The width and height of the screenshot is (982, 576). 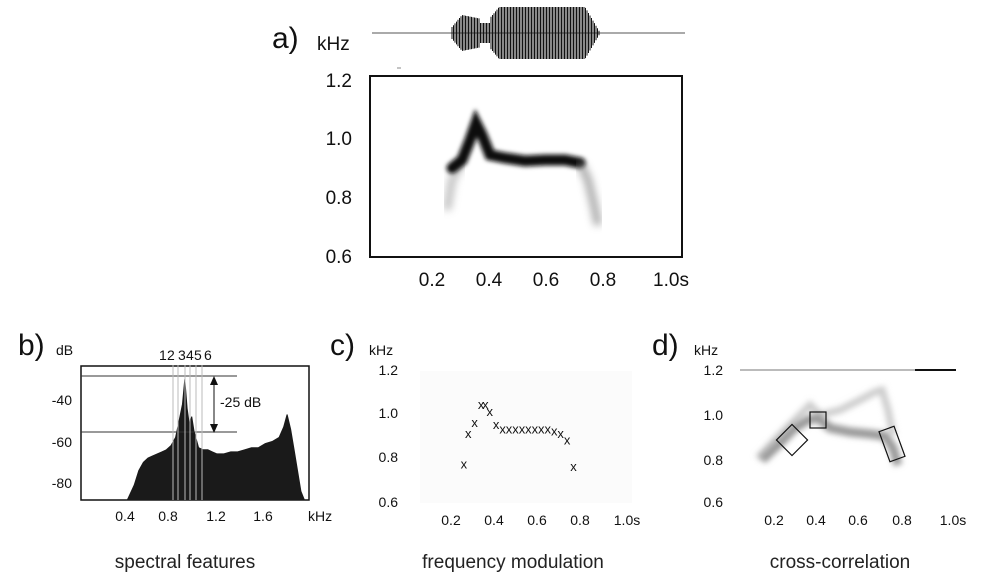 I want to click on panel-b-y-unit: dB, so click(x=64, y=350).